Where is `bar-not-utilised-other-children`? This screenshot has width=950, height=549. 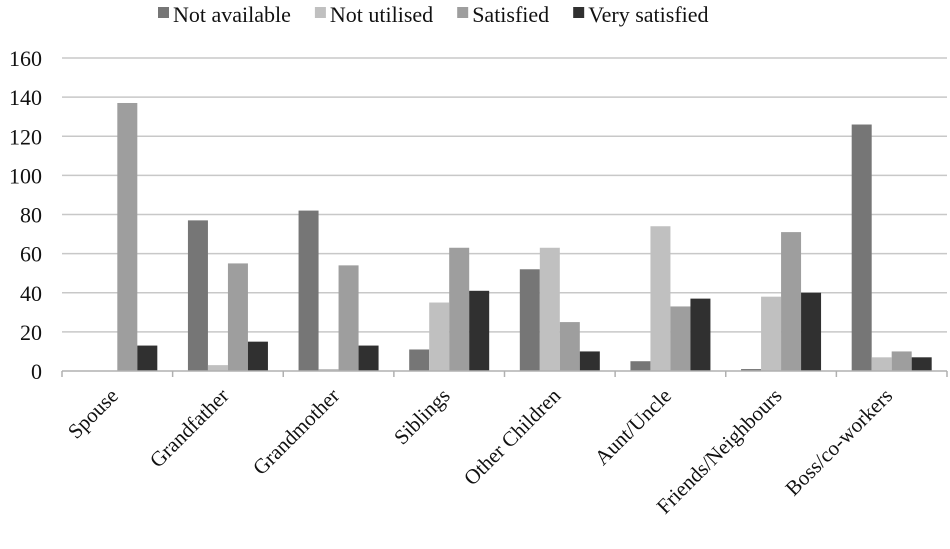
bar-not-utilised-other-children is located at coordinates (549, 309).